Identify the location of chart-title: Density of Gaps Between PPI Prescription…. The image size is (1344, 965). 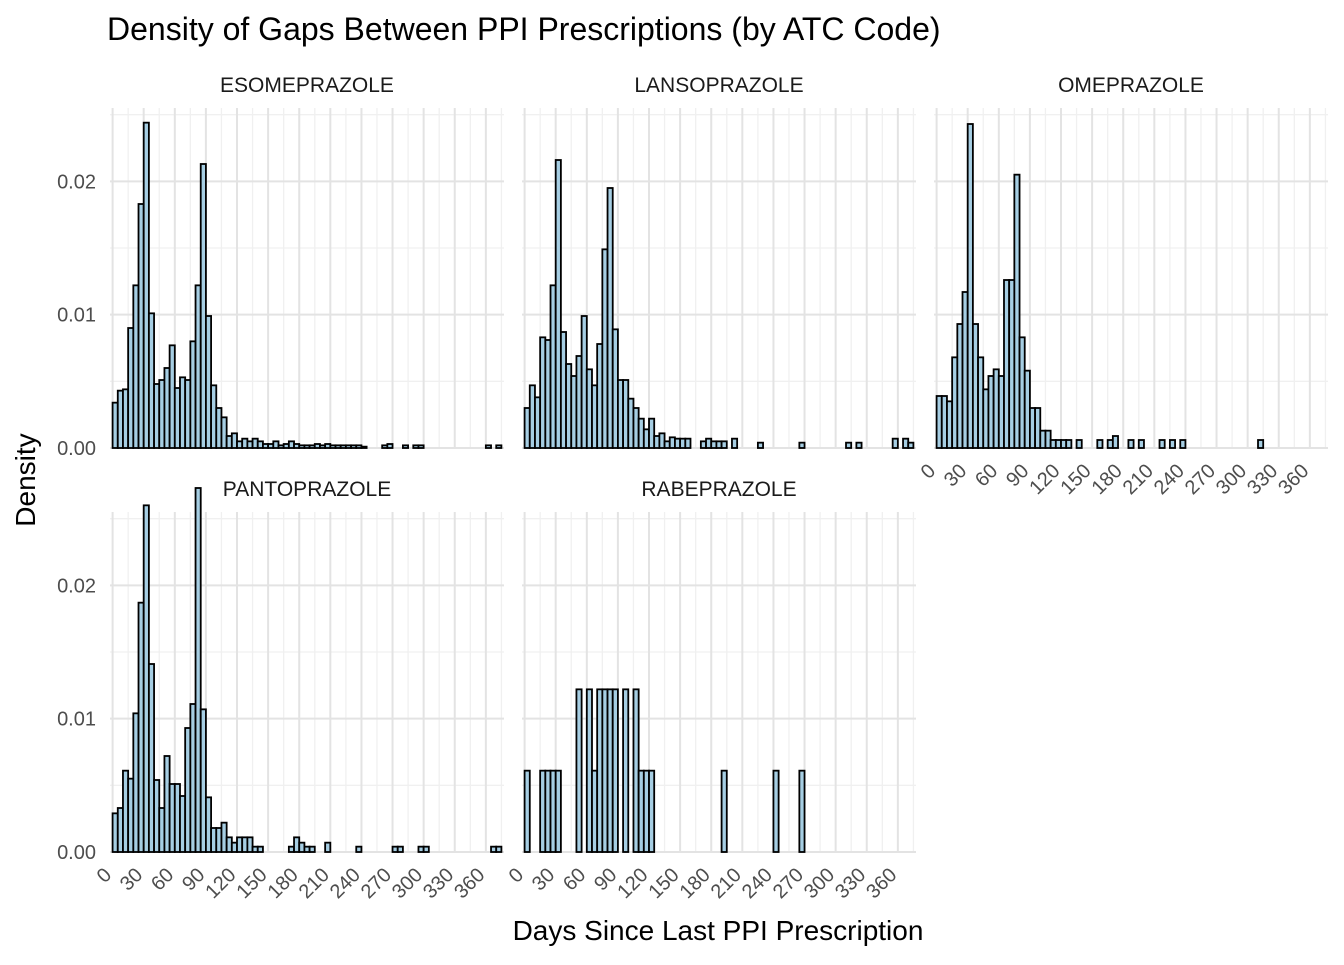
(524, 29).